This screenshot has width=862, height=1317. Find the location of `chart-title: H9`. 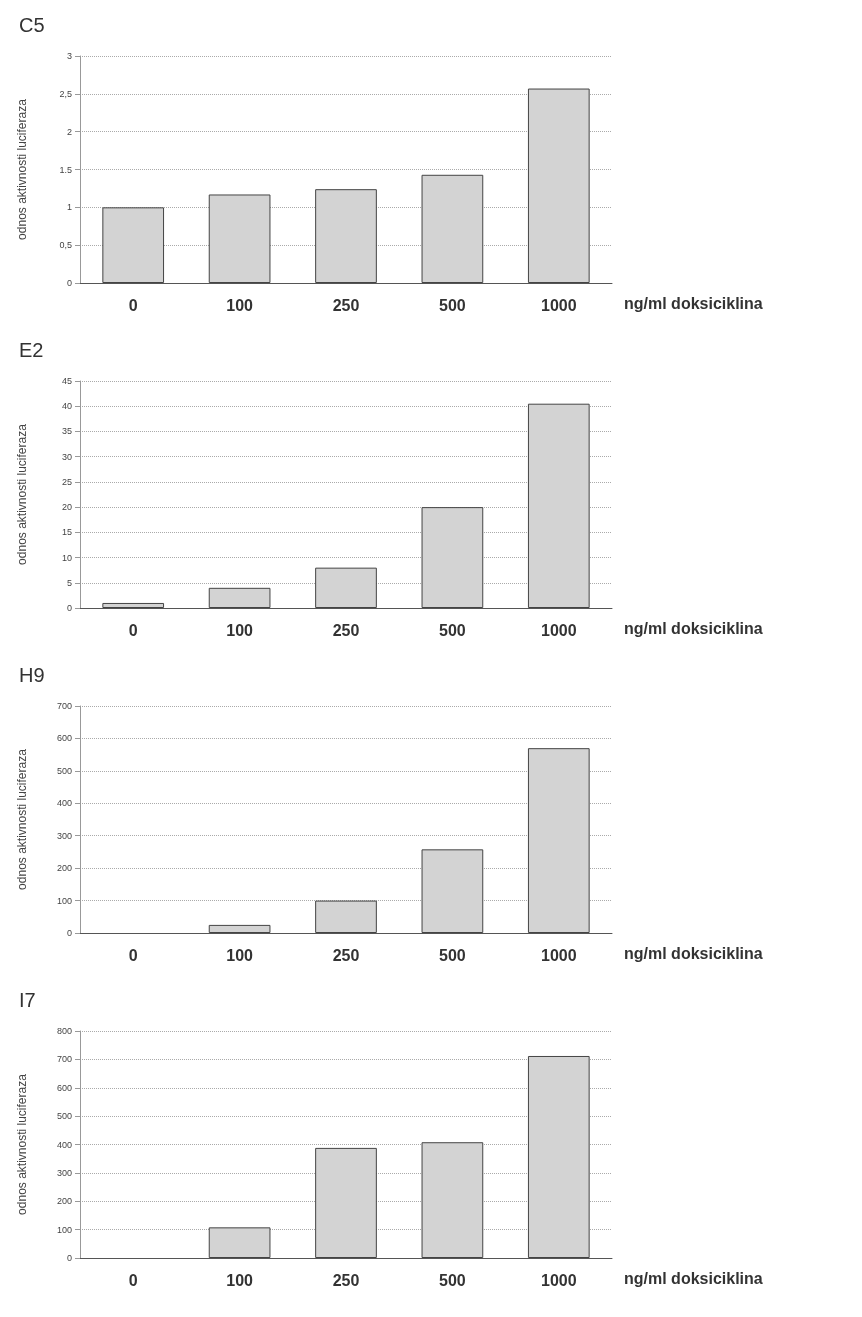

chart-title: H9 is located at coordinates (32, 675).